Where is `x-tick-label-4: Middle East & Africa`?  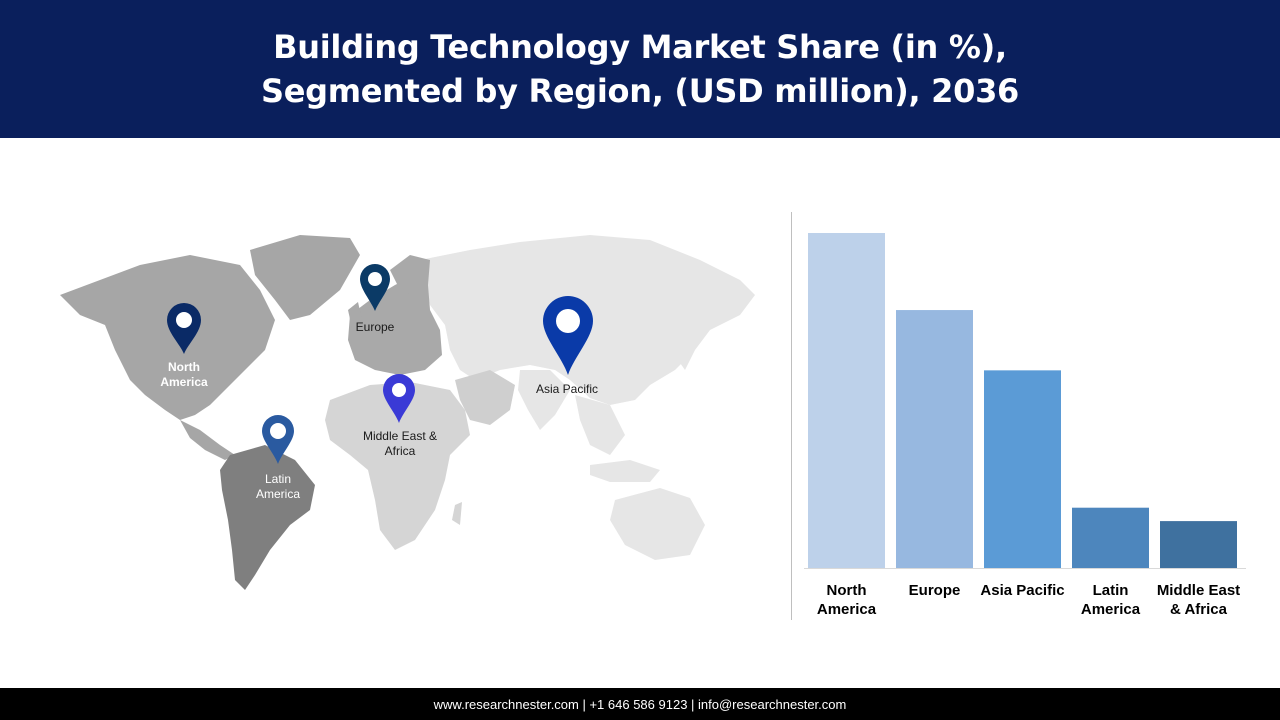
x-tick-label-4: Middle East & Africa is located at coordinates (1198, 600).